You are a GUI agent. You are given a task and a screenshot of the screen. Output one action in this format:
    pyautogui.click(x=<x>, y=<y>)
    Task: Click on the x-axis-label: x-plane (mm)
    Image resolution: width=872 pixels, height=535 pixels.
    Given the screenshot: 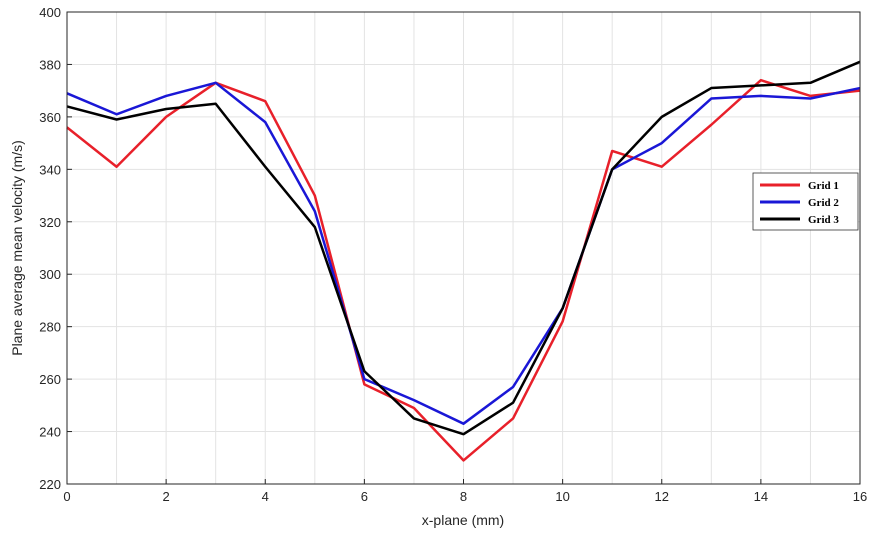 What is the action you would take?
    pyautogui.click(x=463, y=520)
    